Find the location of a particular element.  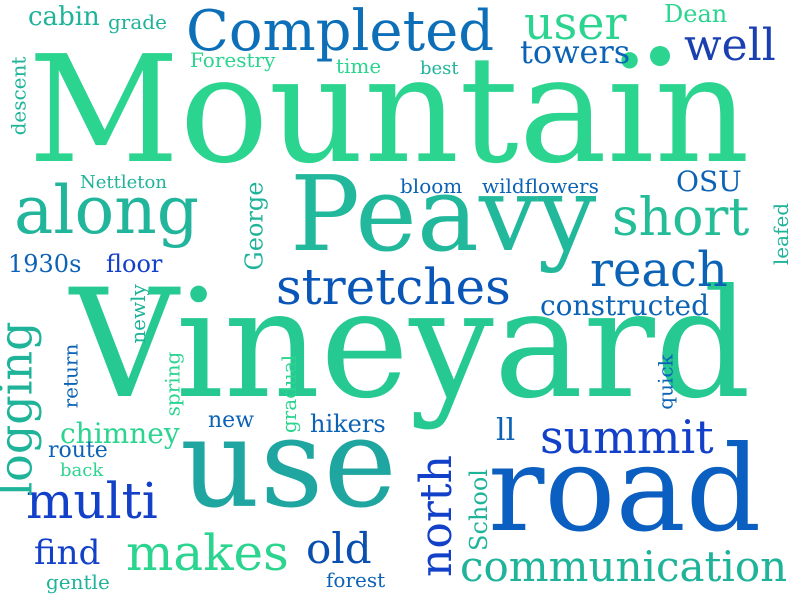

word-logging: logging is located at coordinates (21, 409).